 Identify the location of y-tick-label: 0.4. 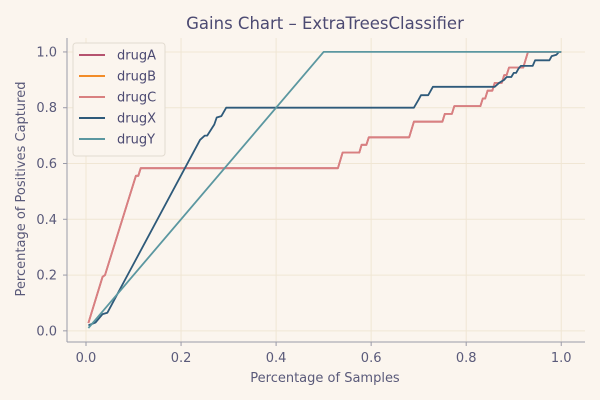
(46, 220).